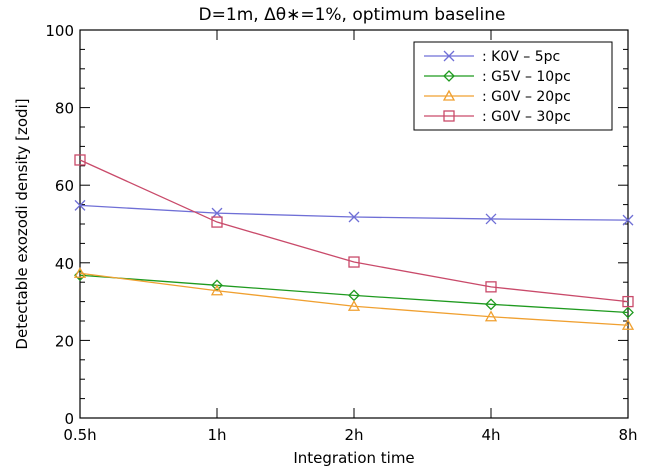 The image size is (659, 470). I want to click on legend-box, so click(513, 86).